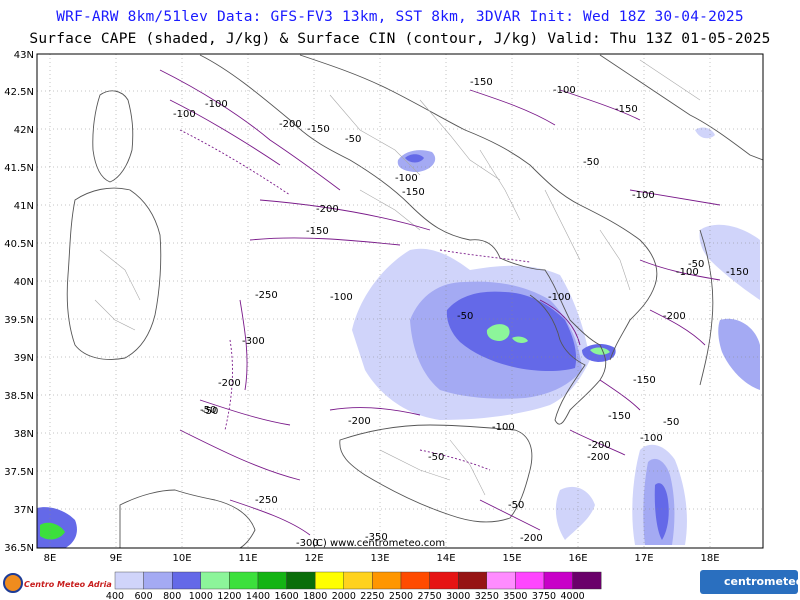  What do you see at coordinates (544, 595) in the screenshot?
I see `legend-value: 3750` at bounding box center [544, 595].